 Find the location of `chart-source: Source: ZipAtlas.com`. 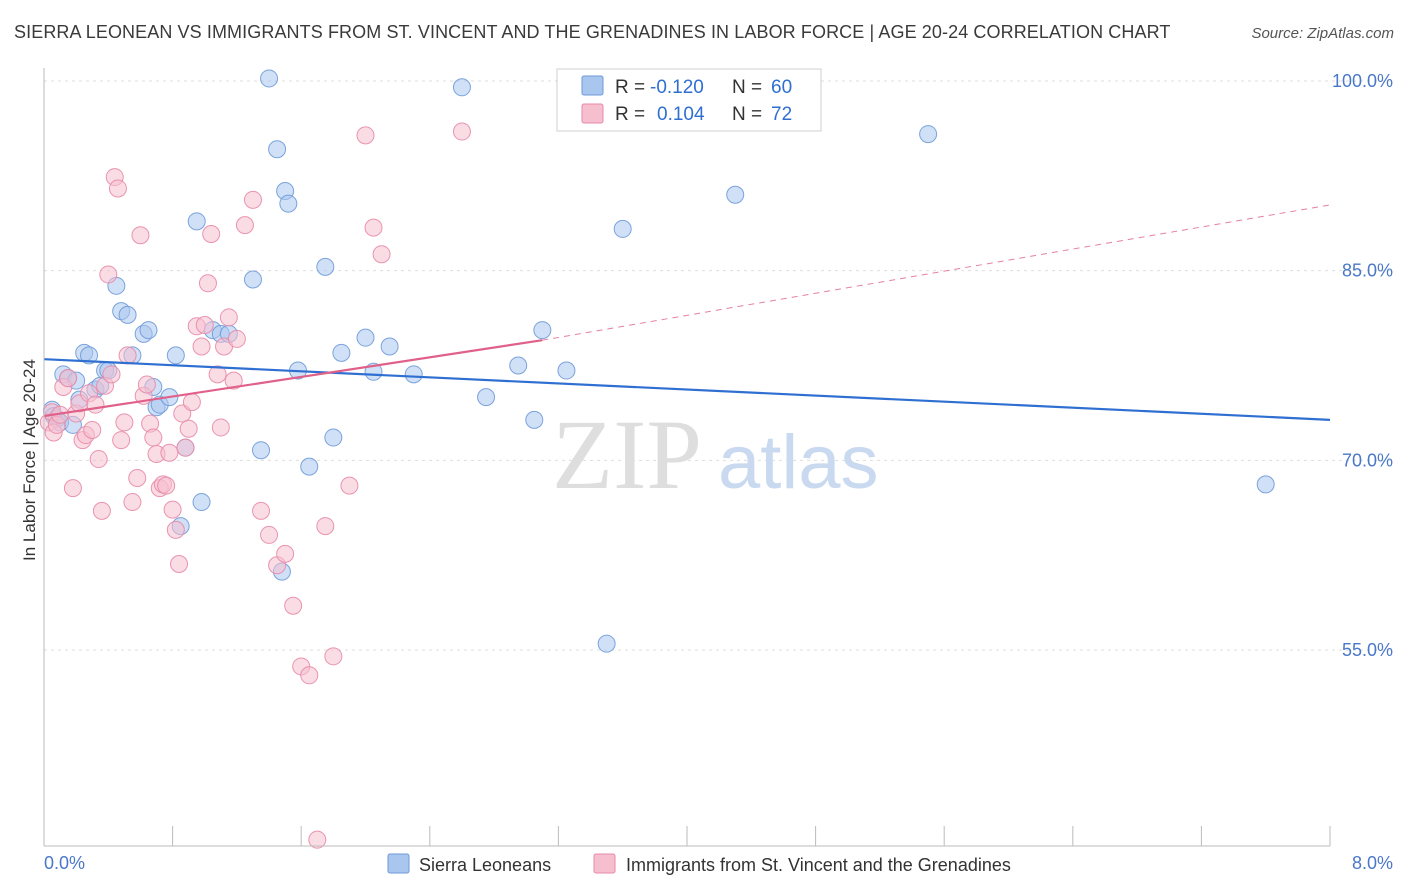

chart-source: Source: ZipAtlas.com is located at coordinates (1322, 33).